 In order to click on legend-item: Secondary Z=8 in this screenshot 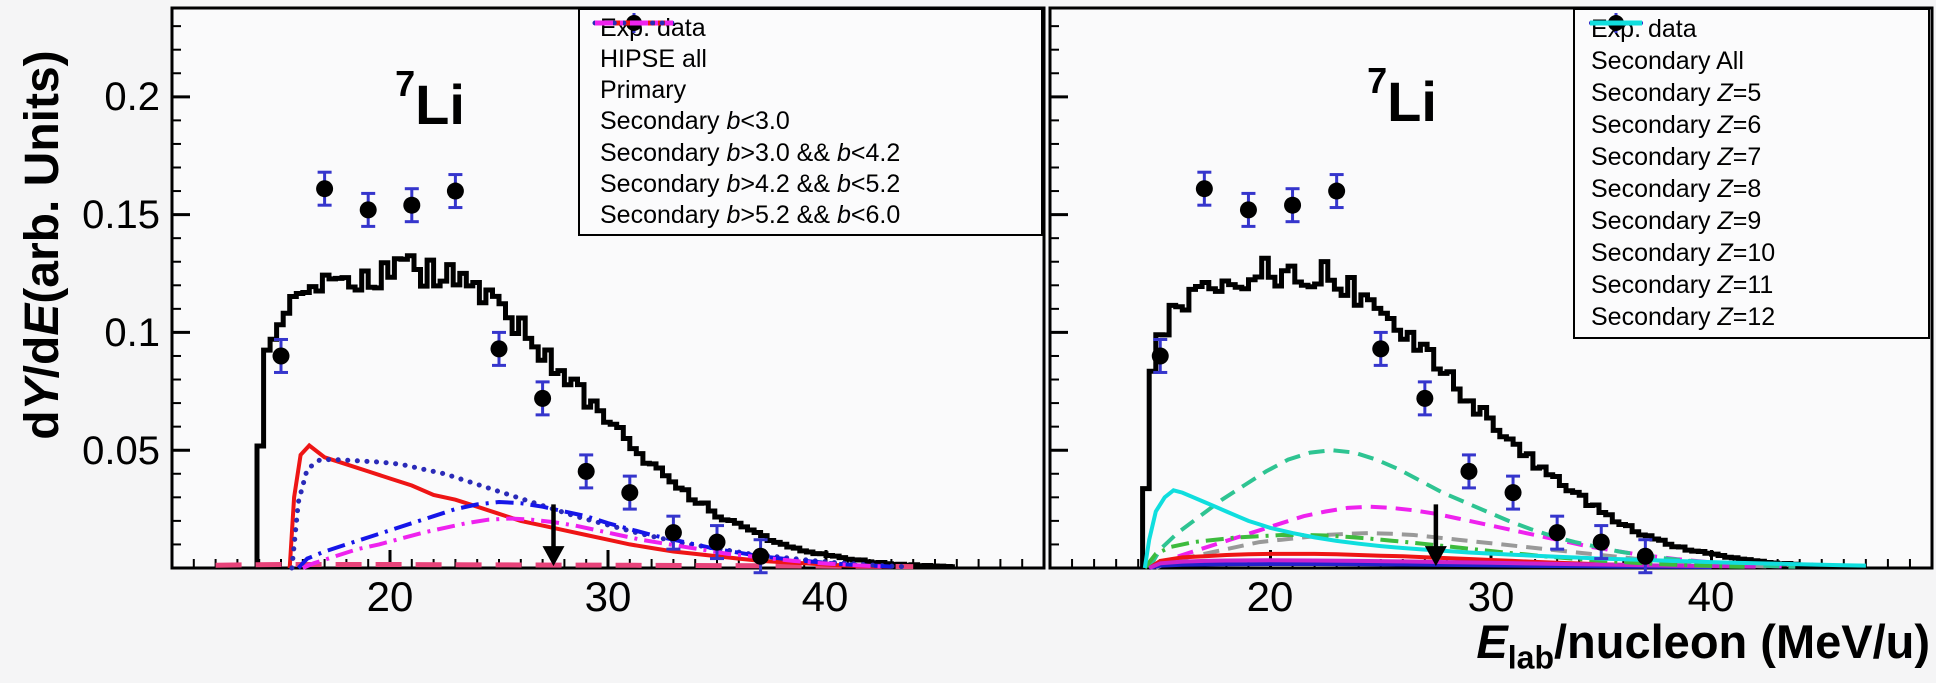, I will do `click(1751, 112)`.